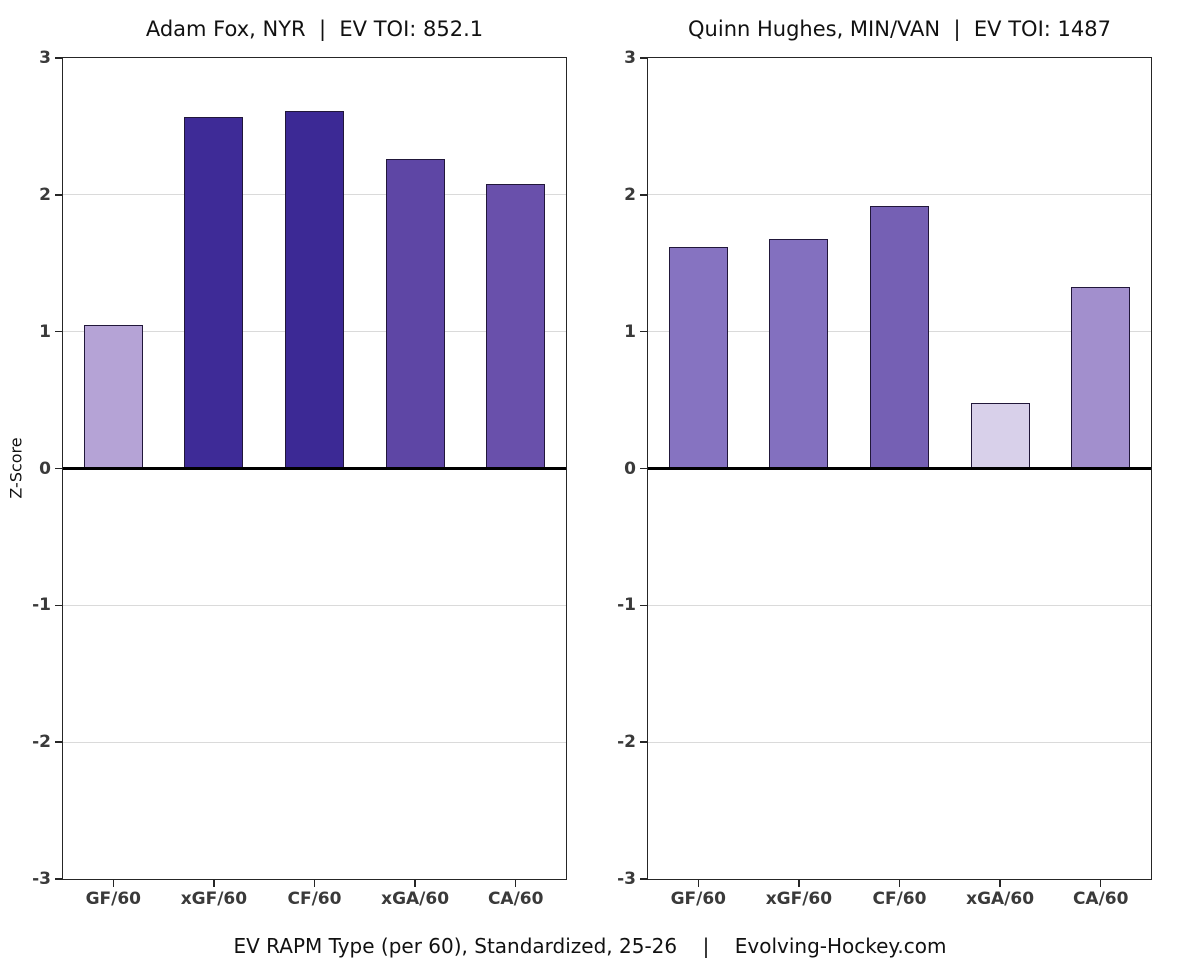 Image resolution: width=1180 pixels, height=972 pixels. Describe the element at coordinates (899, 29) in the screenshot. I see `chart-title-right: Quinn Hughes, MIN/VAN | EV TOI: 1487` at that location.